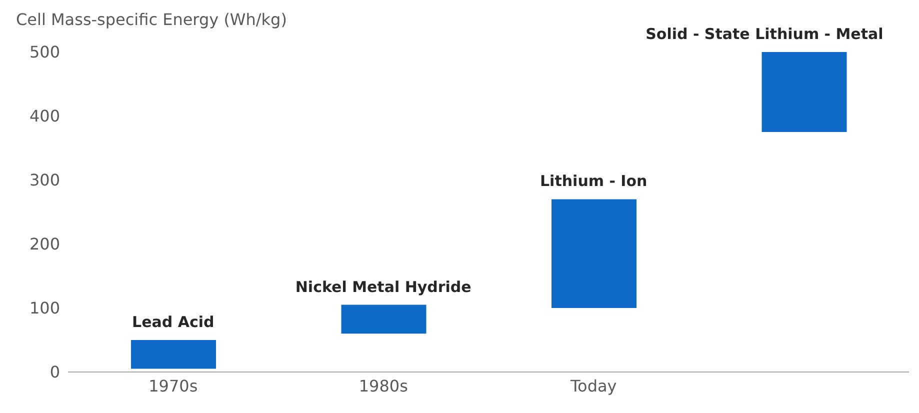 The width and height of the screenshot is (919, 413). Describe the element at coordinates (44, 308) in the screenshot. I see `y-tick-label: 100` at that location.